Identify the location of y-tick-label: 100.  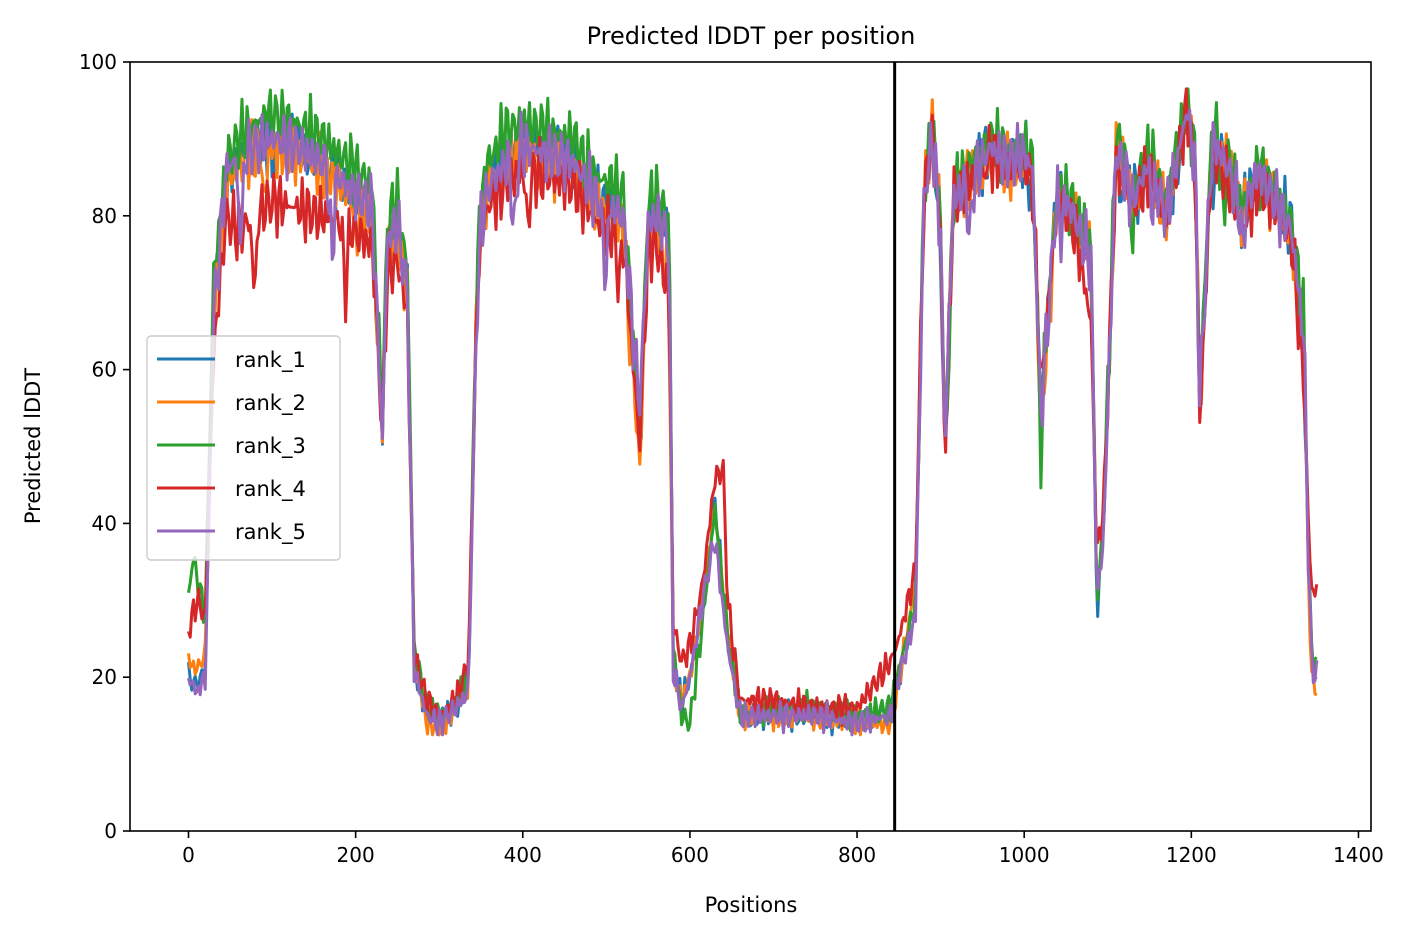
(98, 62).